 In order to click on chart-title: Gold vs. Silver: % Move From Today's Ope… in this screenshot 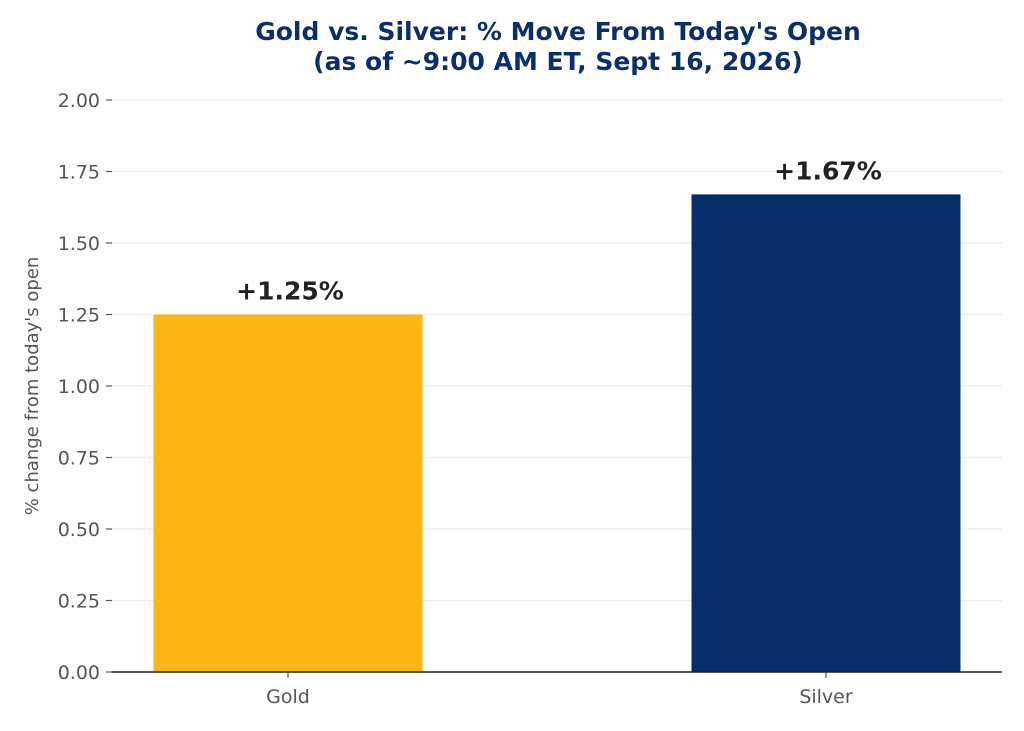, I will do `click(558, 31)`.